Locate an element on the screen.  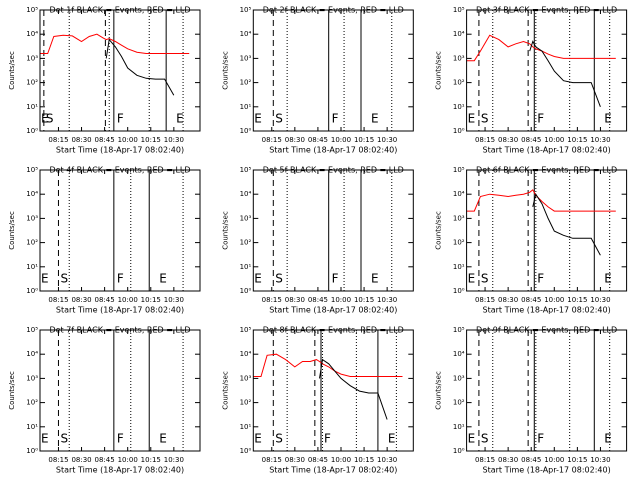
chart-title: Det 2f BLACK = Events, RED = LLD is located at coordinates (333, 10).